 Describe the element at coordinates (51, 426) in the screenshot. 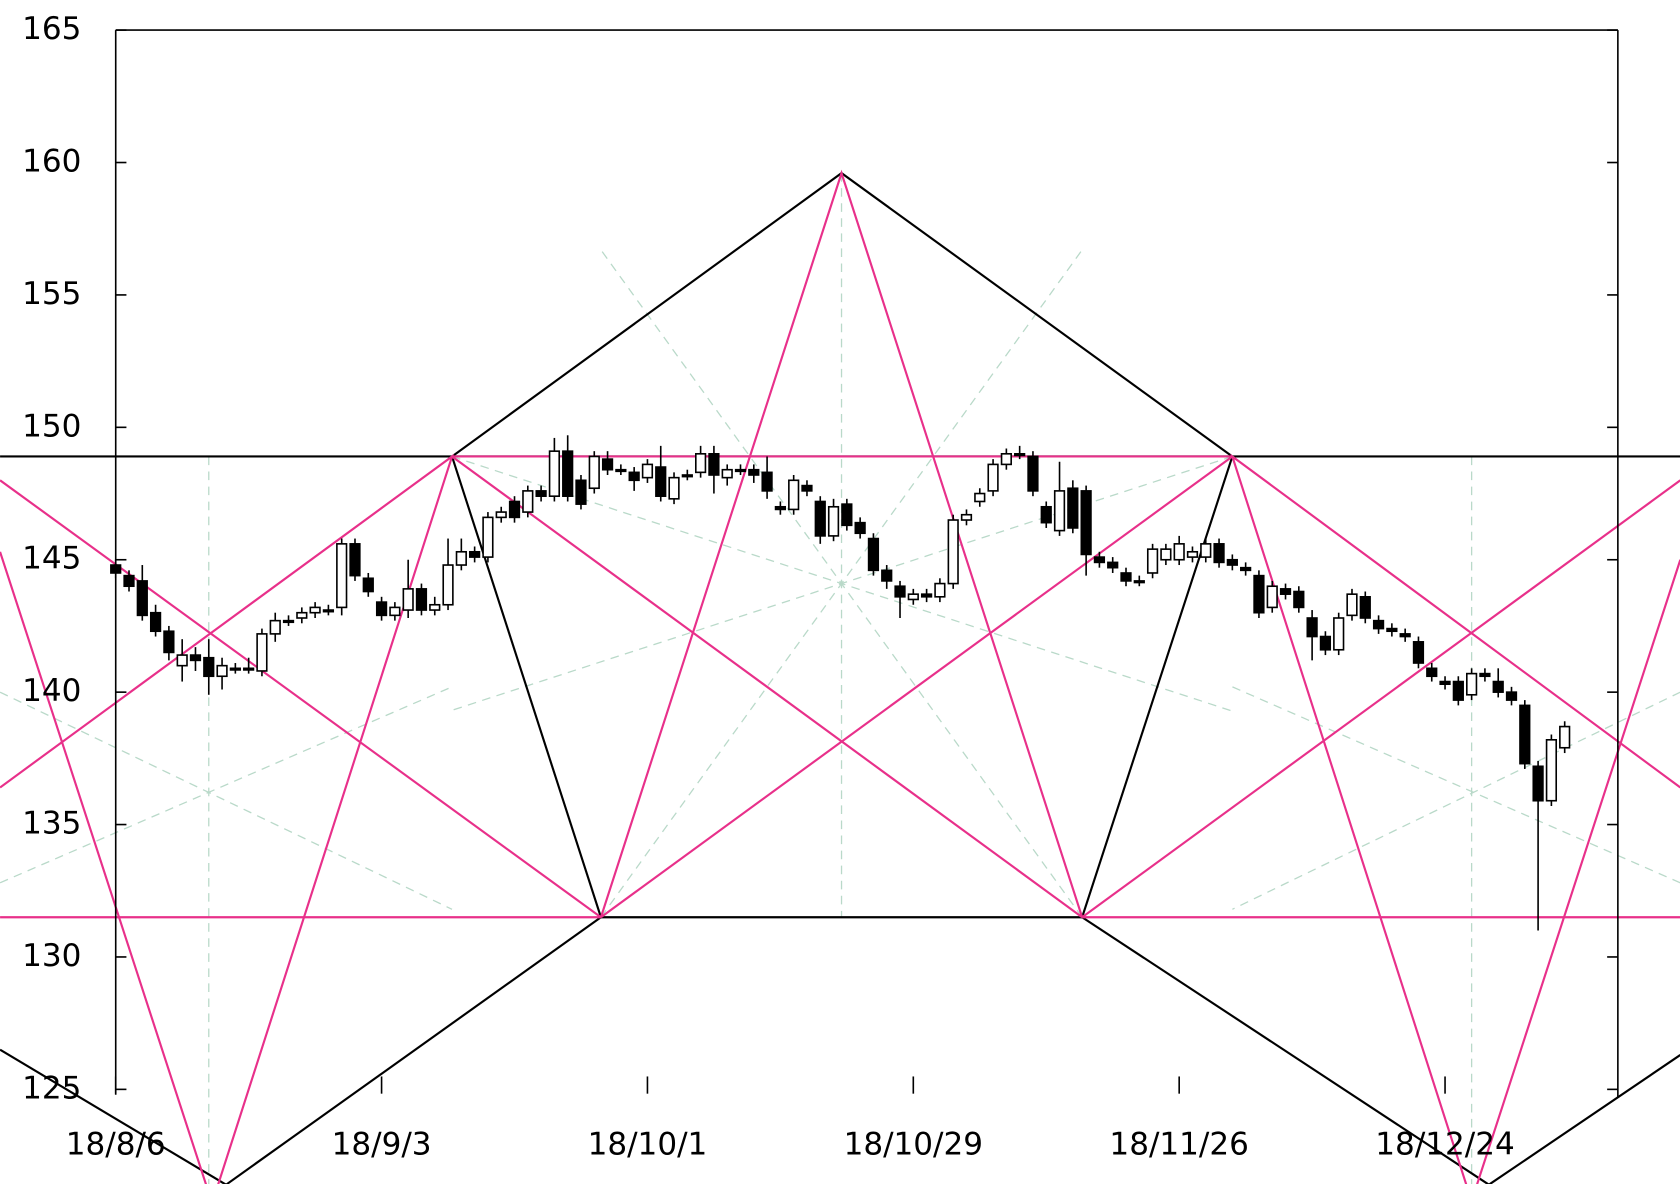

I see `y-tick-label: 150` at that location.